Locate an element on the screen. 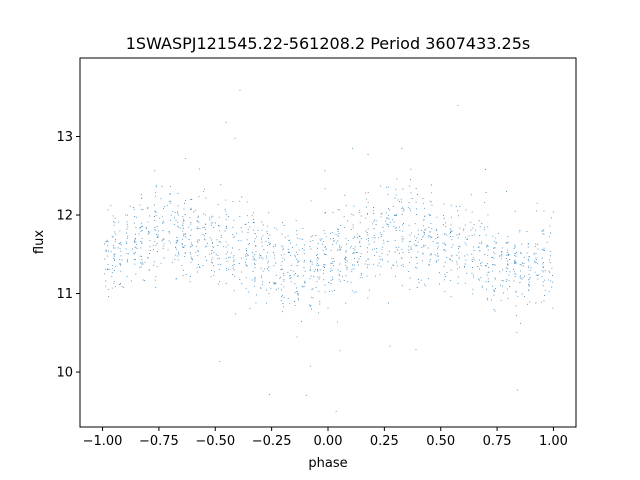 This screenshot has width=640, height=480. y-tick-label: 12 is located at coordinates (64, 216).